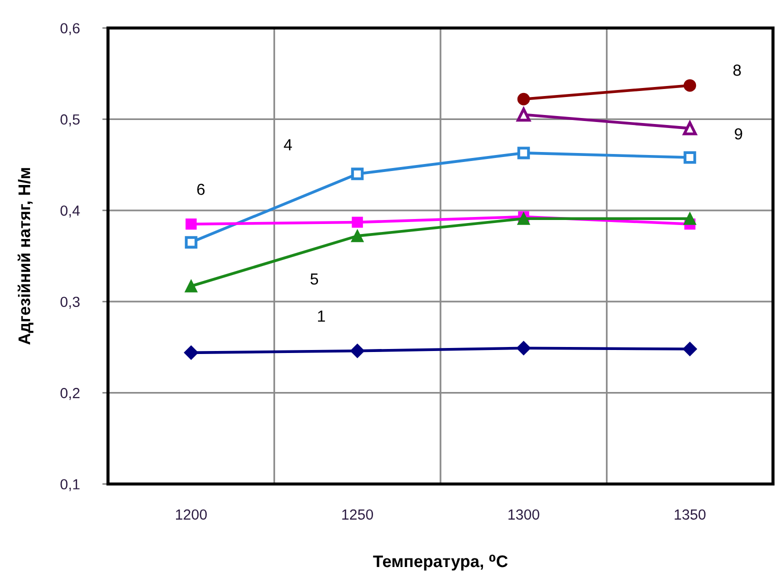 The height and width of the screenshot is (581, 776). Describe the element at coordinates (70, 302) in the screenshot. I see `y-tick-label: 0,3` at that location.